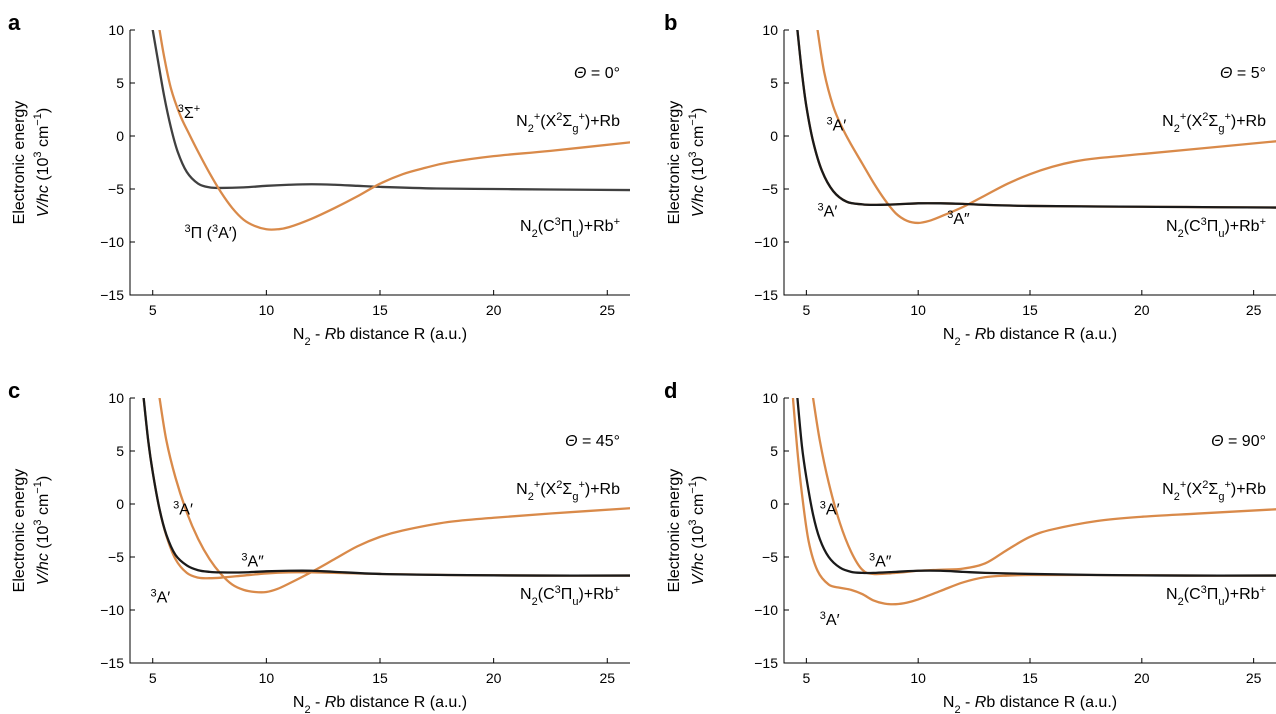 The image size is (1276, 714). I want to click on angle-label: Θ = 45°, so click(592, 441).